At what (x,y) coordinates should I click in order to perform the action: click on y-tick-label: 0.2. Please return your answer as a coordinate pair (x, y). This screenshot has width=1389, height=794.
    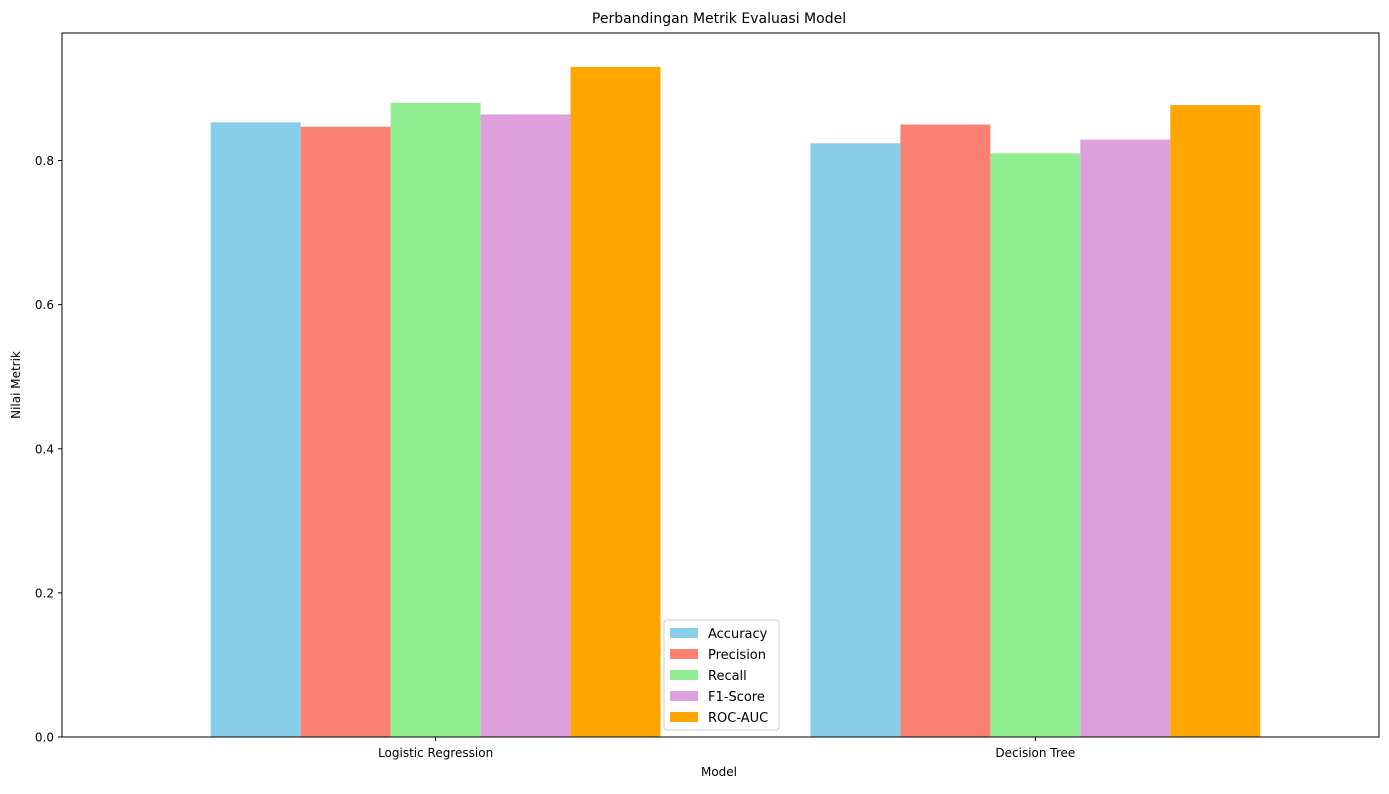
    Looking at the image, I should click on (44, 593).